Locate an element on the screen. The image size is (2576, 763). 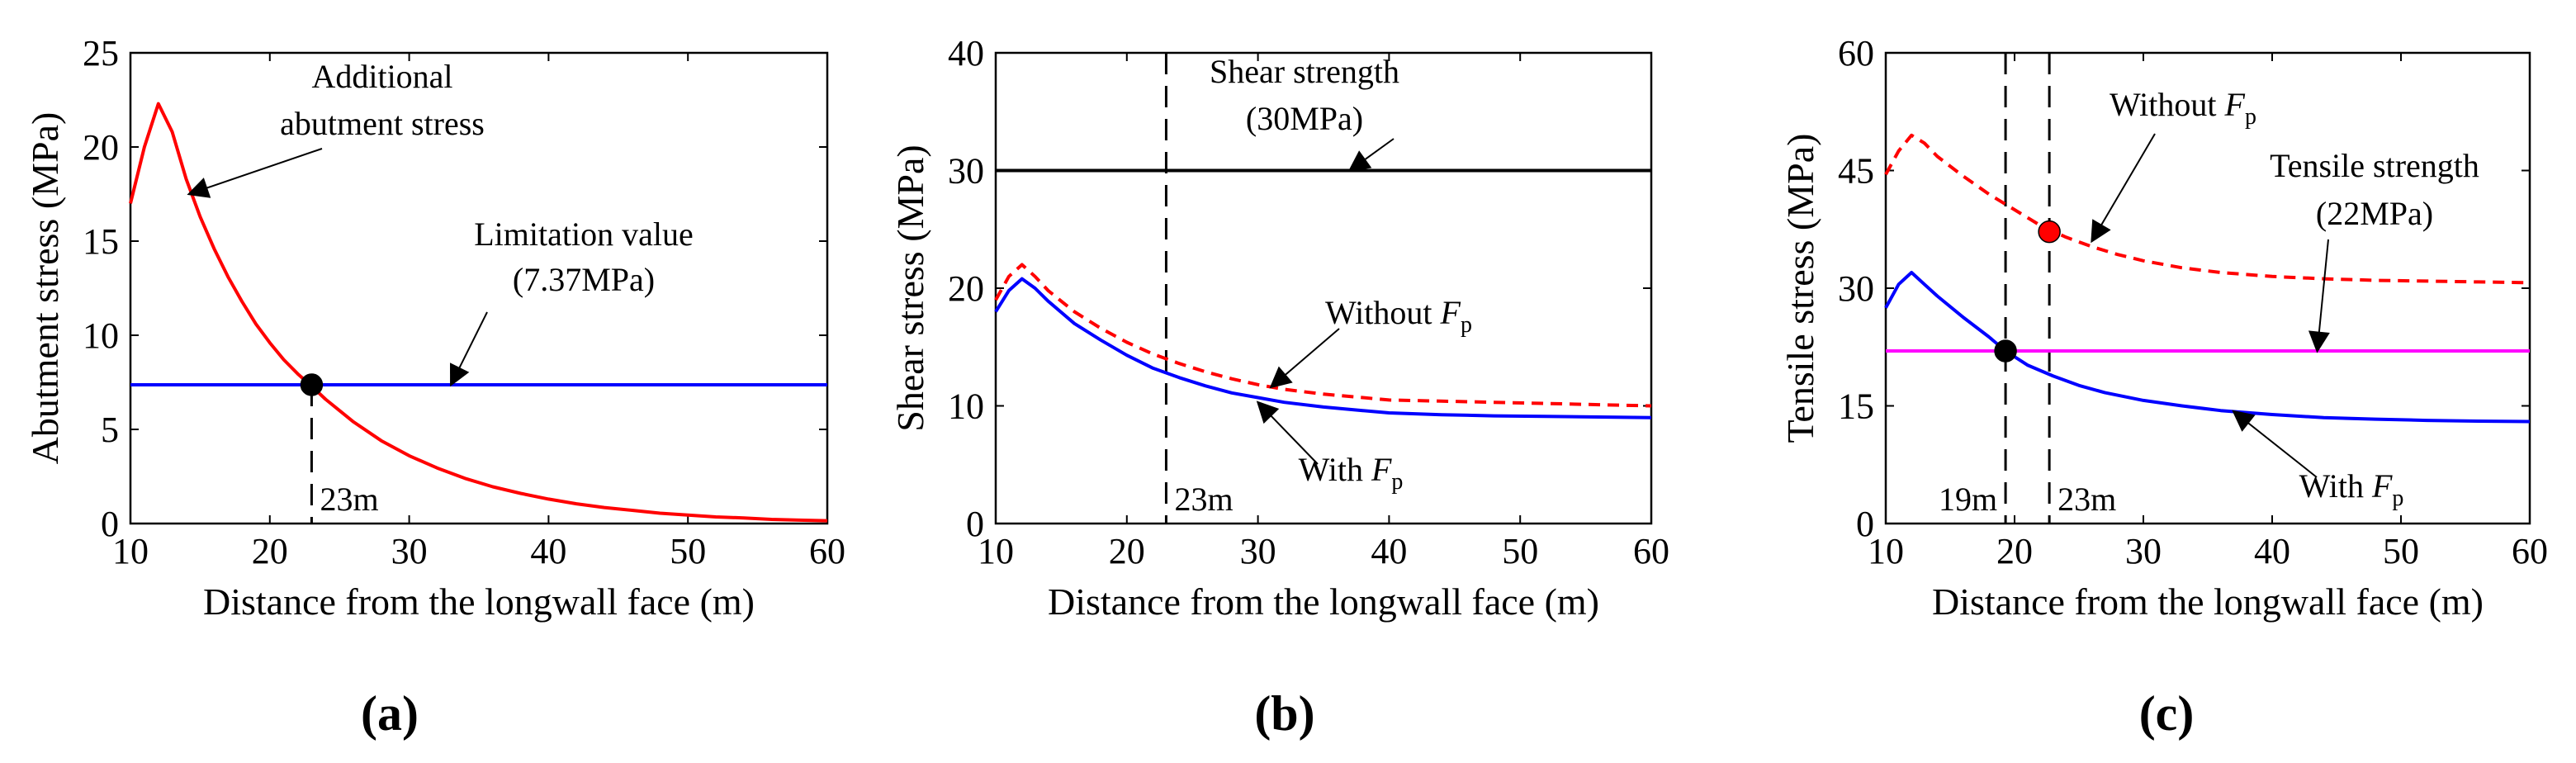
y-tick-label: 45 is located at coordinates (1856, 172).